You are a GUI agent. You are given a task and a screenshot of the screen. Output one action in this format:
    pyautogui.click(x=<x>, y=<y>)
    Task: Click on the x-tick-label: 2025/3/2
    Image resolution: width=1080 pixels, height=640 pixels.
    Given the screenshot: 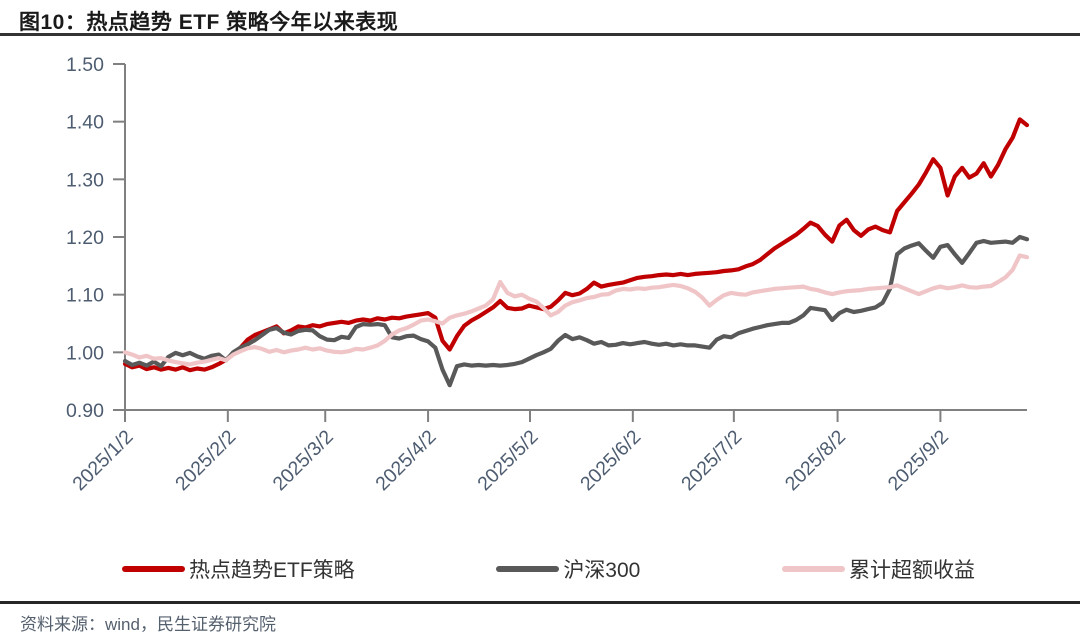 What is the action you would take?
    pyautogui.click(x=303, y=460)
    